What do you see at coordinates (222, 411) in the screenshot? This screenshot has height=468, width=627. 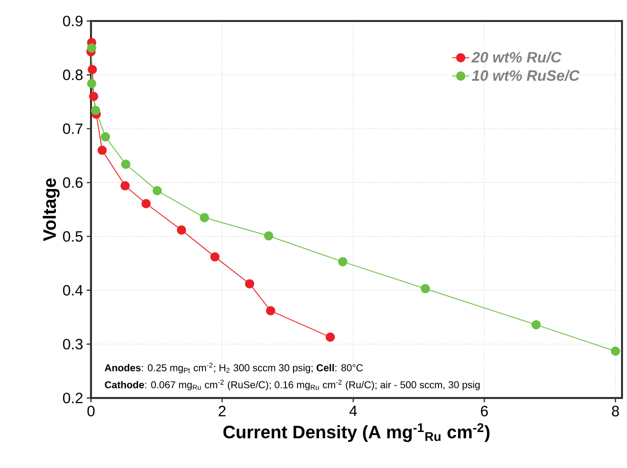 I see `x-tick-label: 2` at bounding box center [222, 411].